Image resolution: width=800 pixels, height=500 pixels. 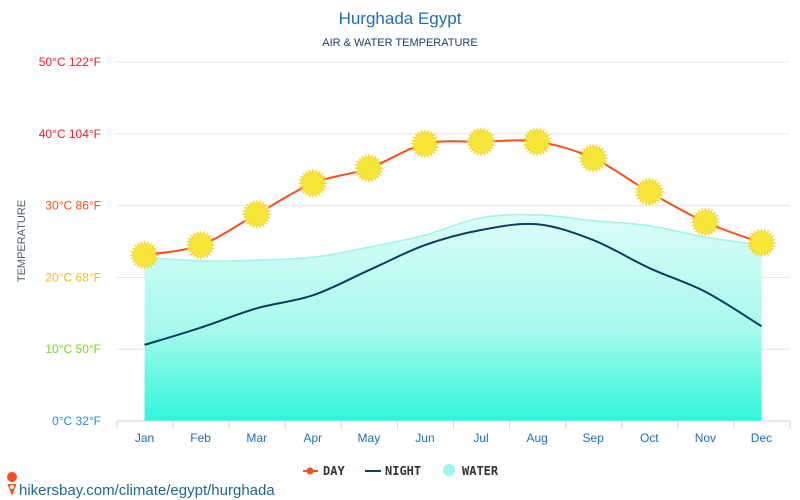 What do you see at coordinates (480, 471) in the screenshot?
I see `legend-water: WATER` at bounding box center [480, 471].